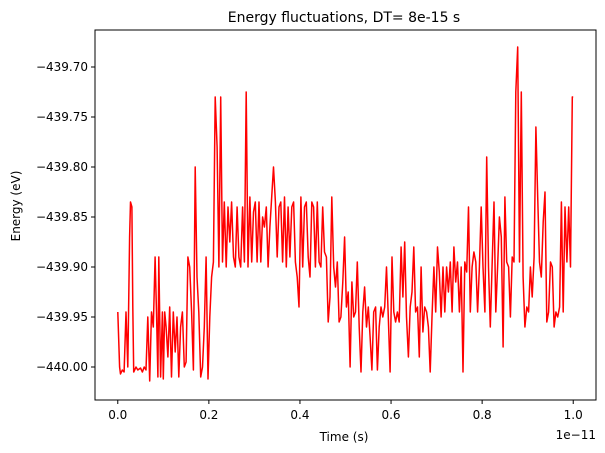 The image size is (605, 453). I want to click on x-tick-label: 0.0, so click(117, 415).